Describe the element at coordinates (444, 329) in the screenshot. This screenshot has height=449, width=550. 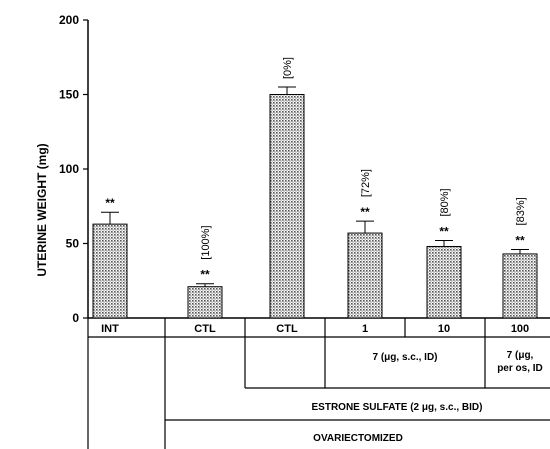
I see `category-label: 10` at that location.